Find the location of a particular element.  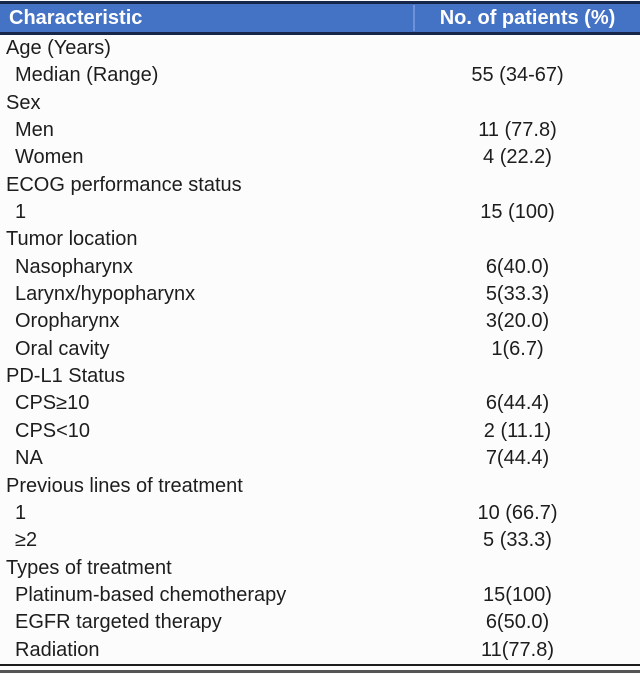

header-column-divider is located at coordinates (414, 18).